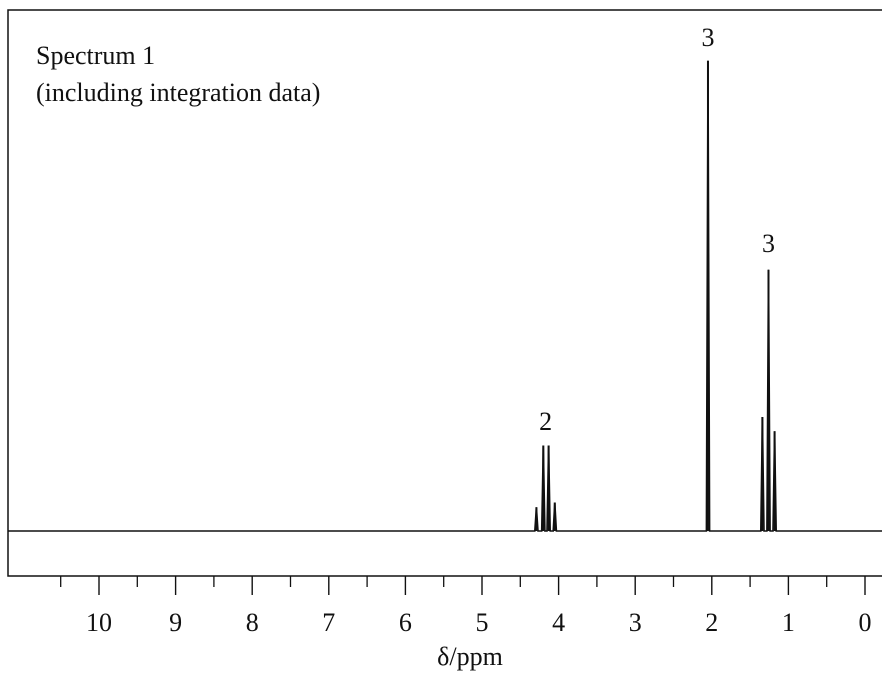  Describe the element at coordinates (95, 55) in the screenshot. I see `chart-title: Spectrum 1` at that location.